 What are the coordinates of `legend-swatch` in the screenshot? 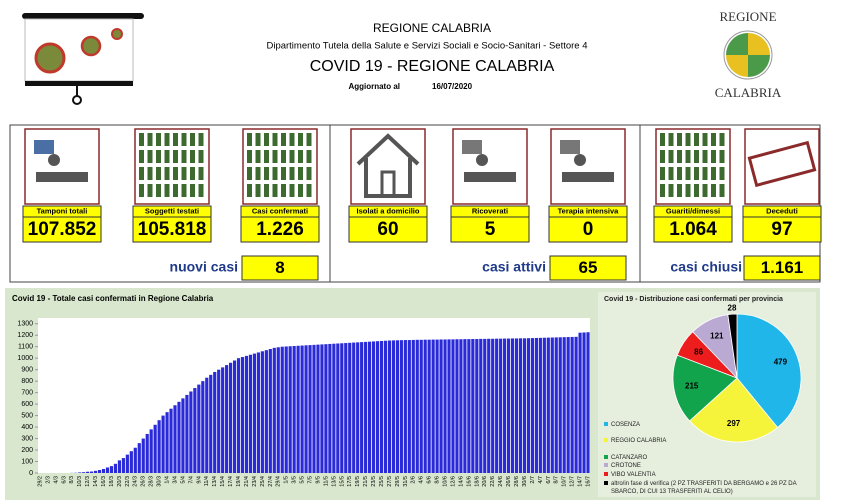 It's located at (606, 465).